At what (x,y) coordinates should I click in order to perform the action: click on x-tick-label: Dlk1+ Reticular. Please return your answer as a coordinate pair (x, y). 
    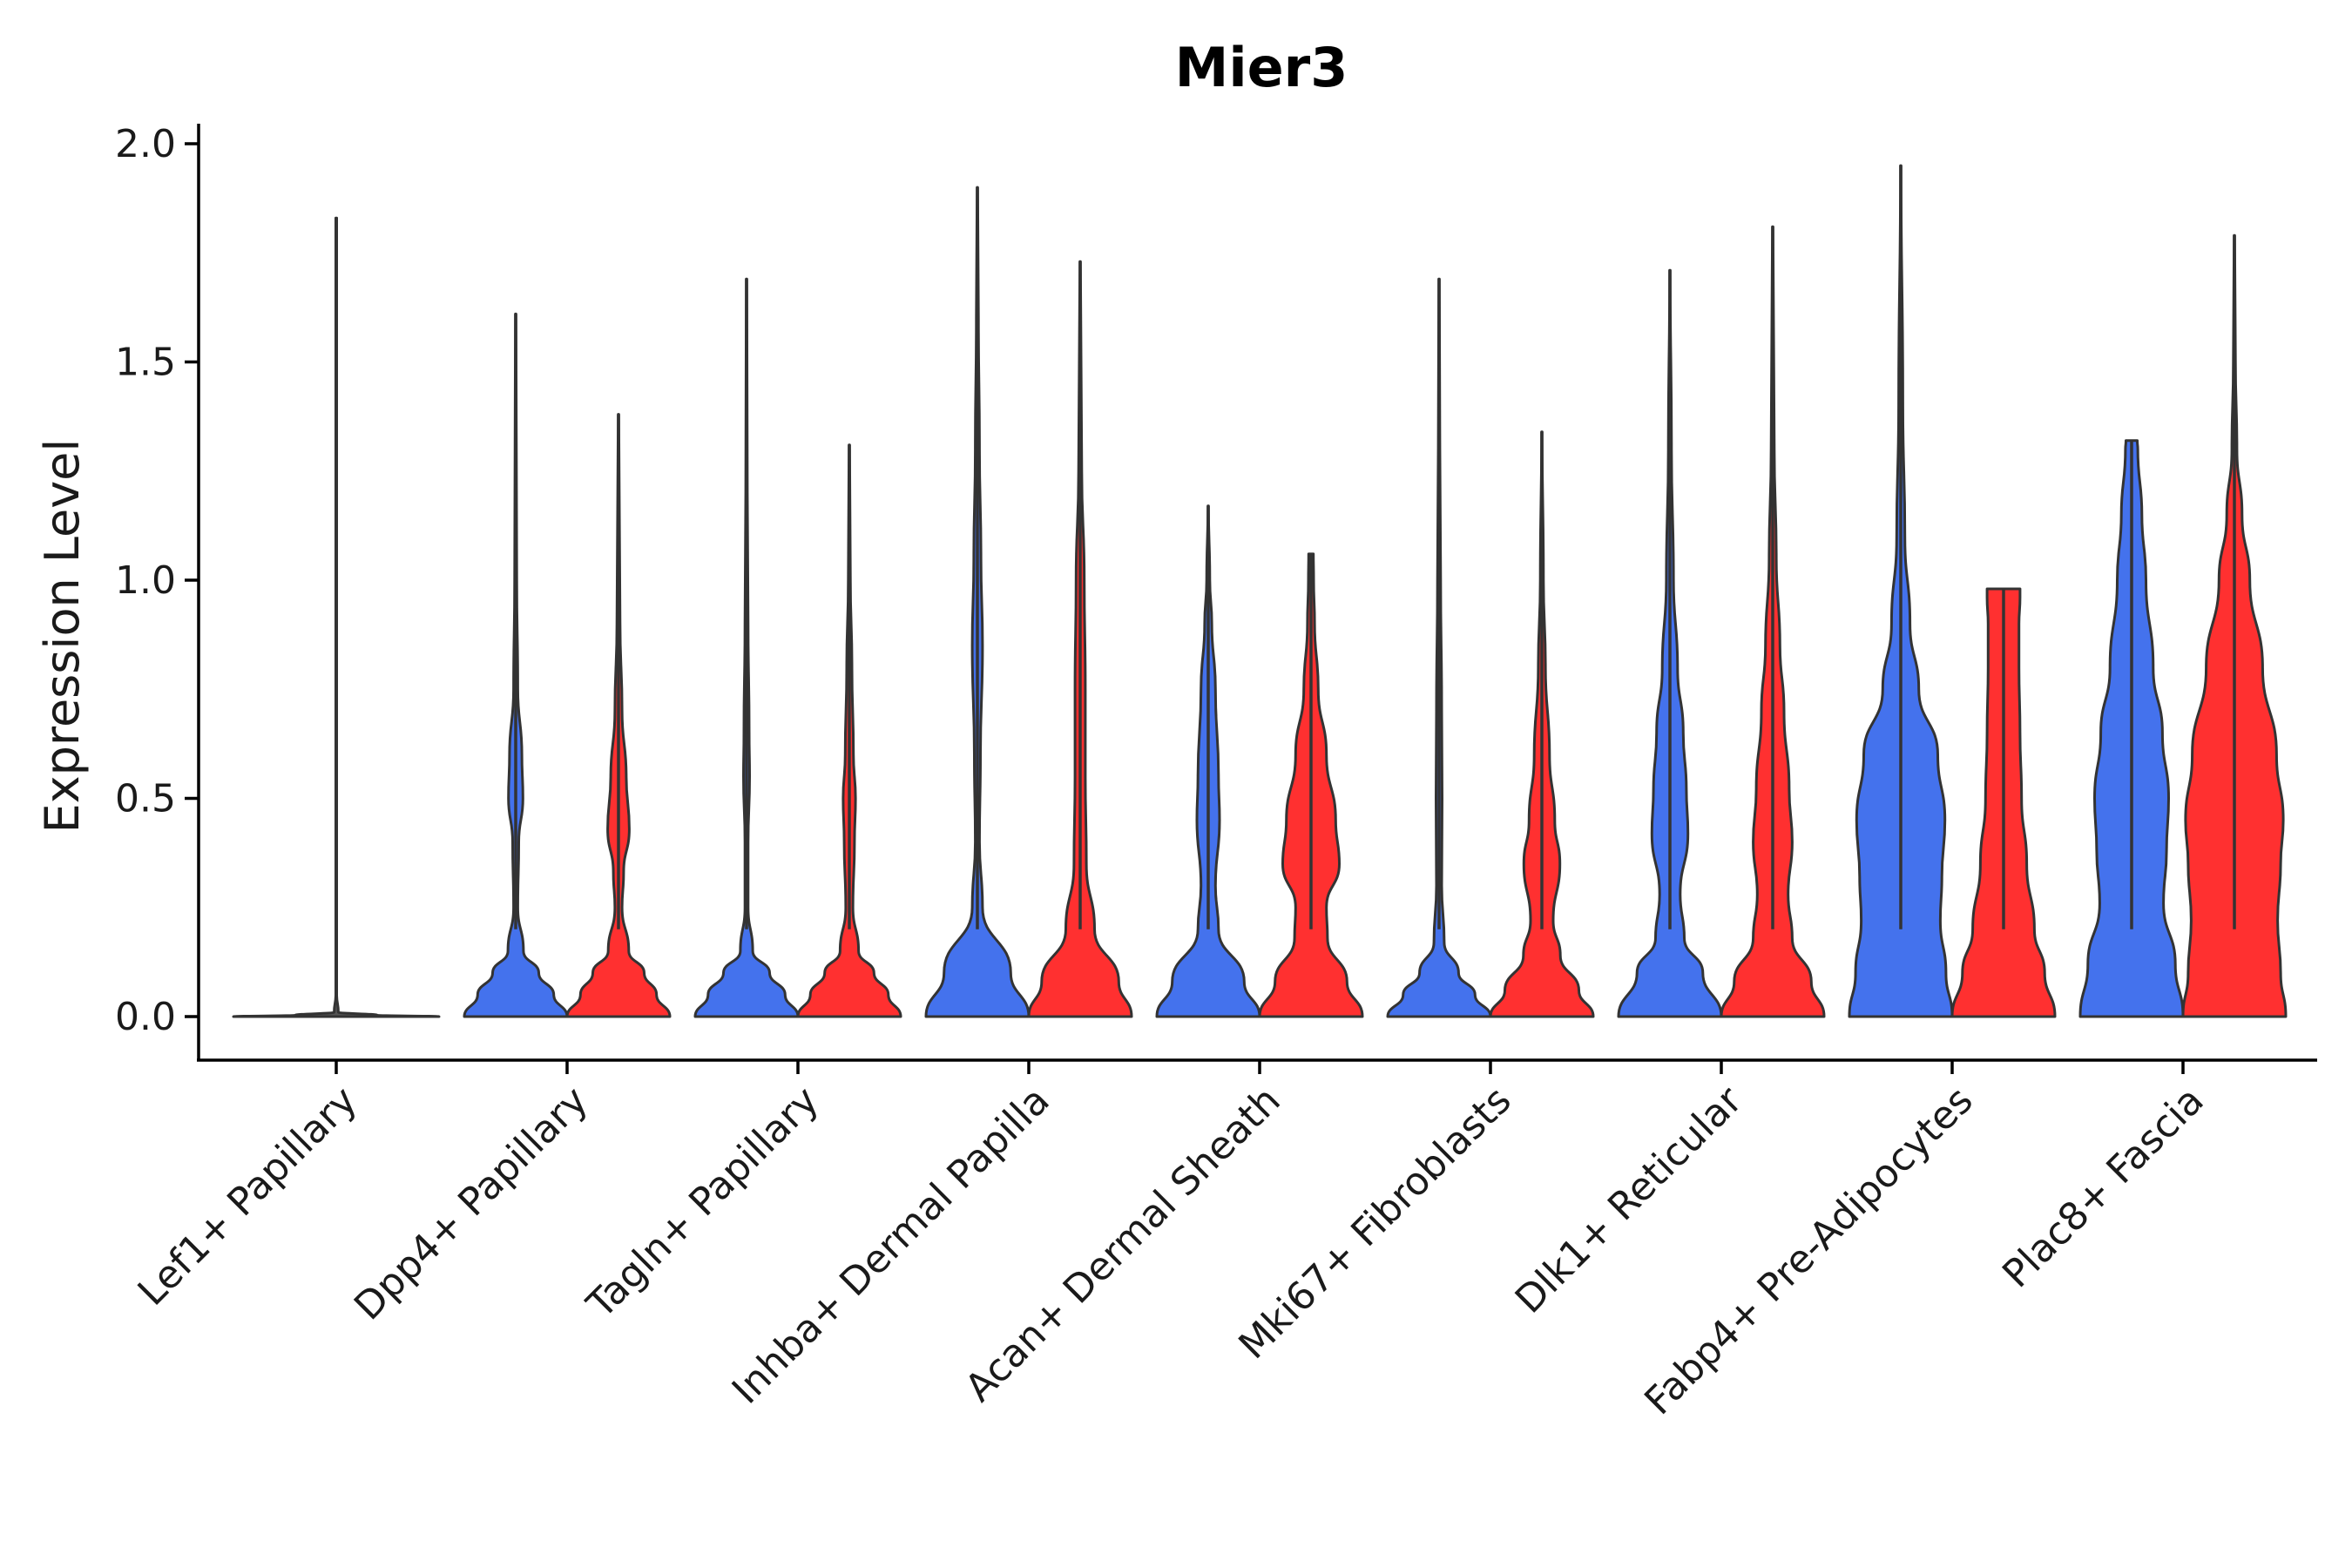
    Looking at the image, I should click on (1629, 1200).